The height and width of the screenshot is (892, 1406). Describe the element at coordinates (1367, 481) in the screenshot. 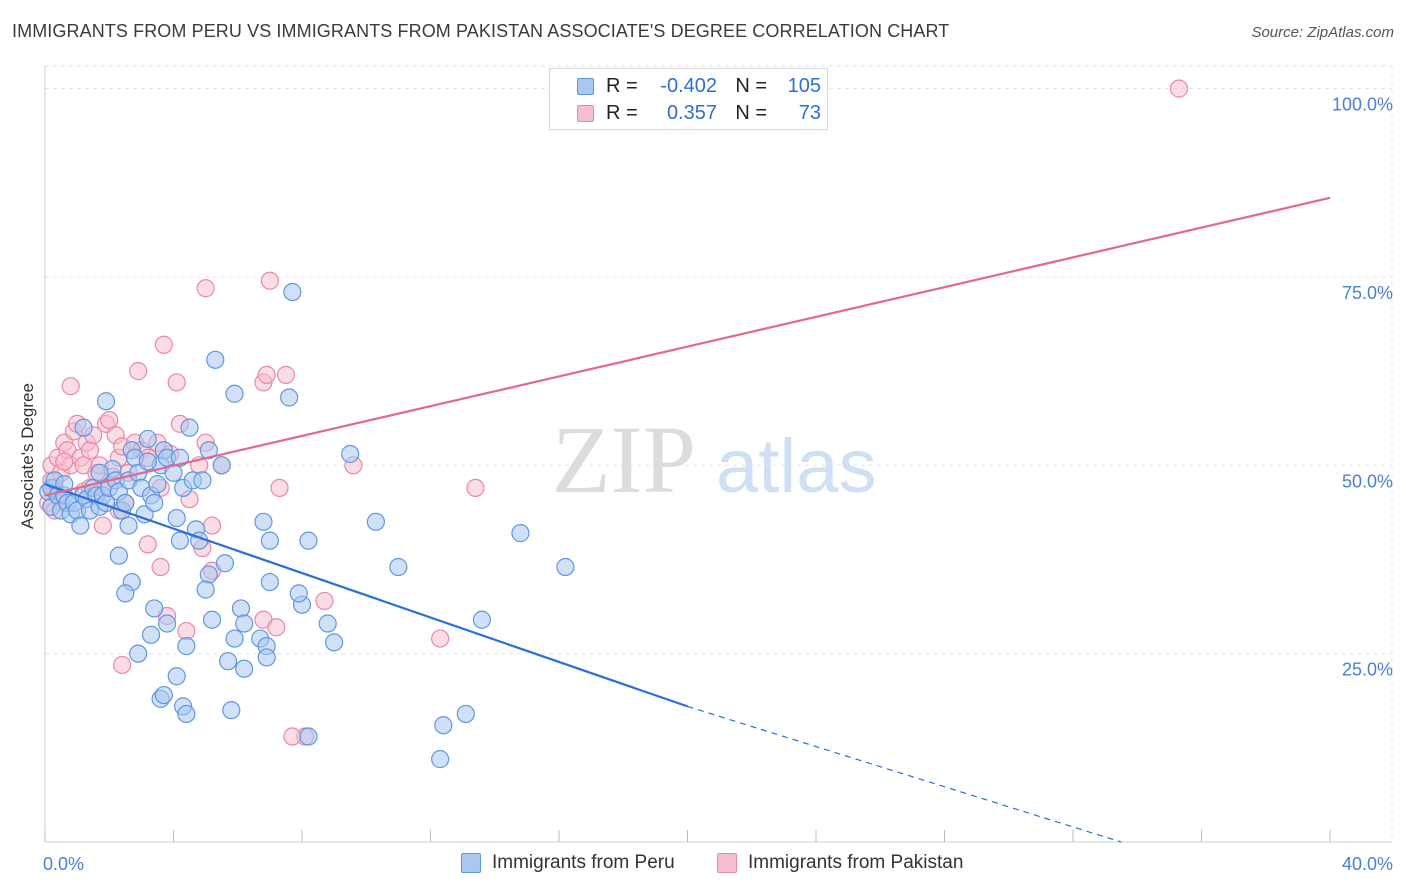

I see `y-tick-label: 50.0%` at that location.